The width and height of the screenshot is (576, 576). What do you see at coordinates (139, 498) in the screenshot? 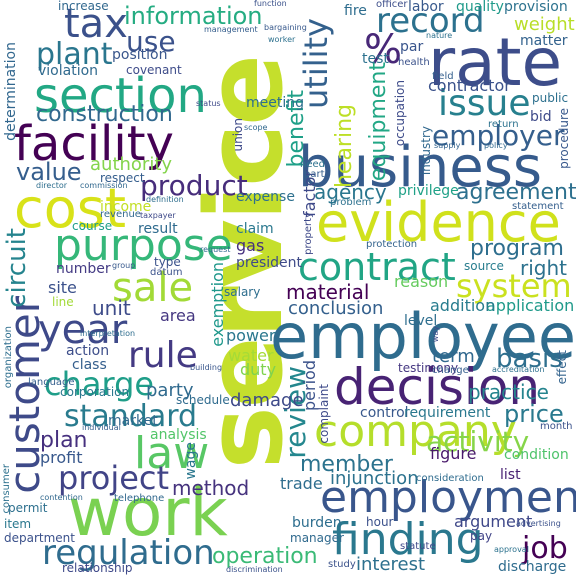
I see `word-telephone: telephone` at bounding box center [139, 498].